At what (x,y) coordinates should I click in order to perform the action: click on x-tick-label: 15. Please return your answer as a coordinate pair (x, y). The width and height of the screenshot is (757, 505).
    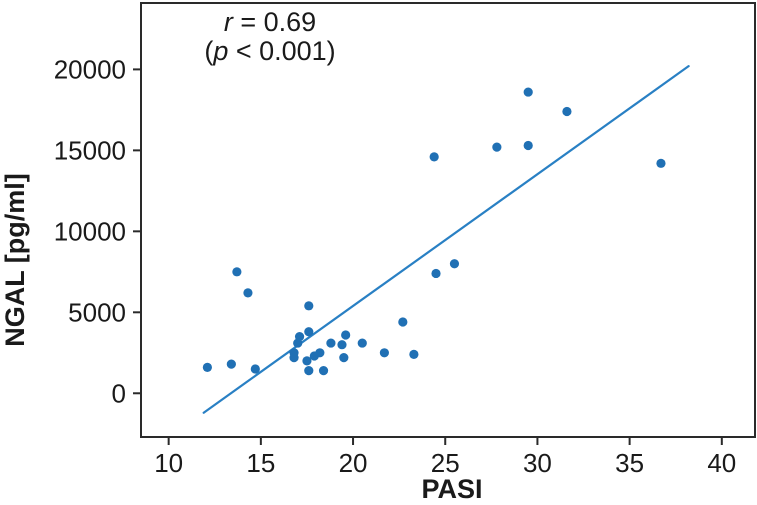
    Looking at the image, I should click on (260, 463).